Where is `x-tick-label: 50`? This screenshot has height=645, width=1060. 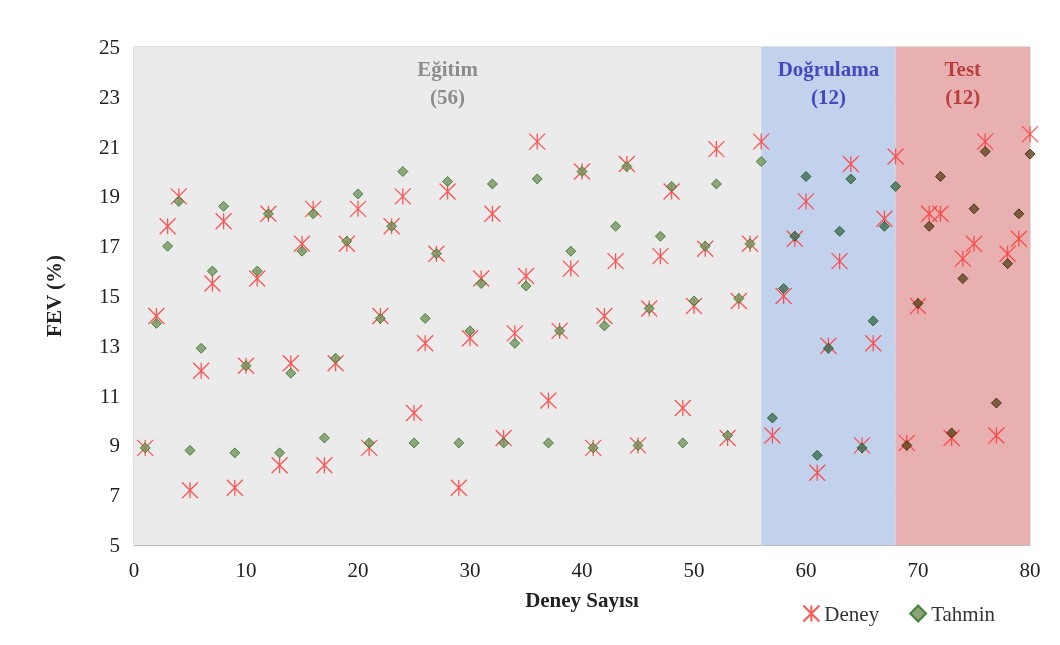 x-tick-label: 50 is located at coordinates (694, 569).